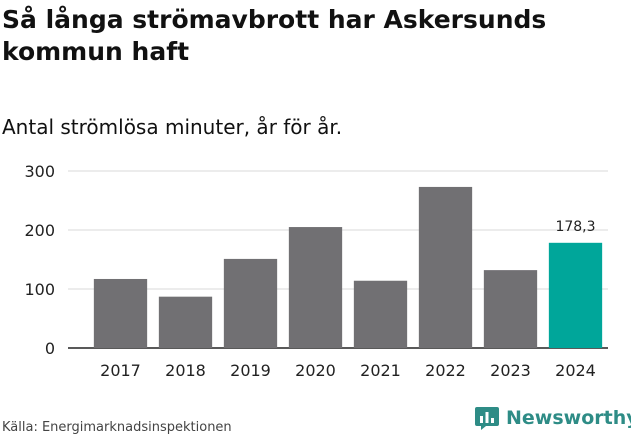 This screenshot has width=631, height=439. I want to click on y-tick-label: 200, so click(39, 230).